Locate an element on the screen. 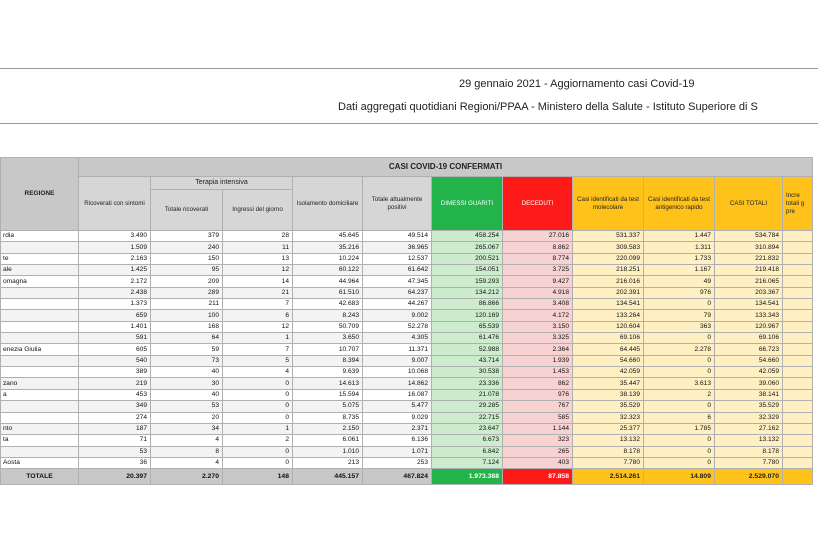  antigenico-cell: 1.167 is located at coordinates (679, 270).